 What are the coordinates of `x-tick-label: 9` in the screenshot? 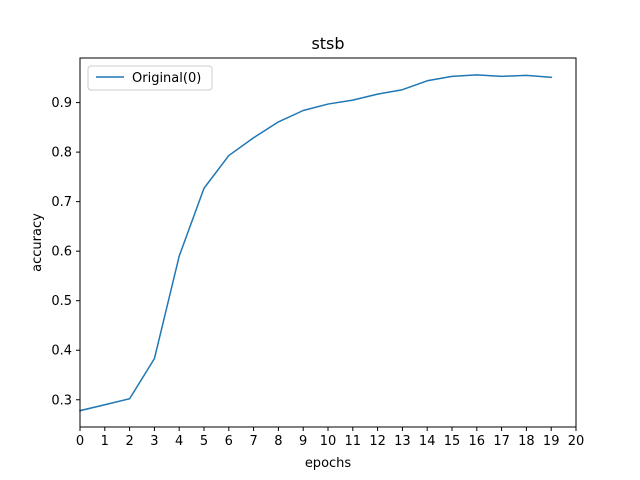 It's located at (303, 441).